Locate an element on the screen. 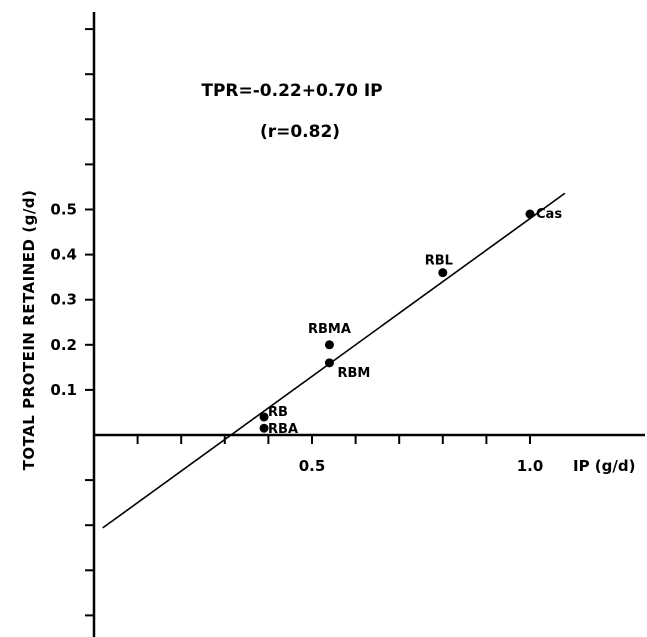  correlation-label: (r=0.82) is located at coordinates (300, 132).